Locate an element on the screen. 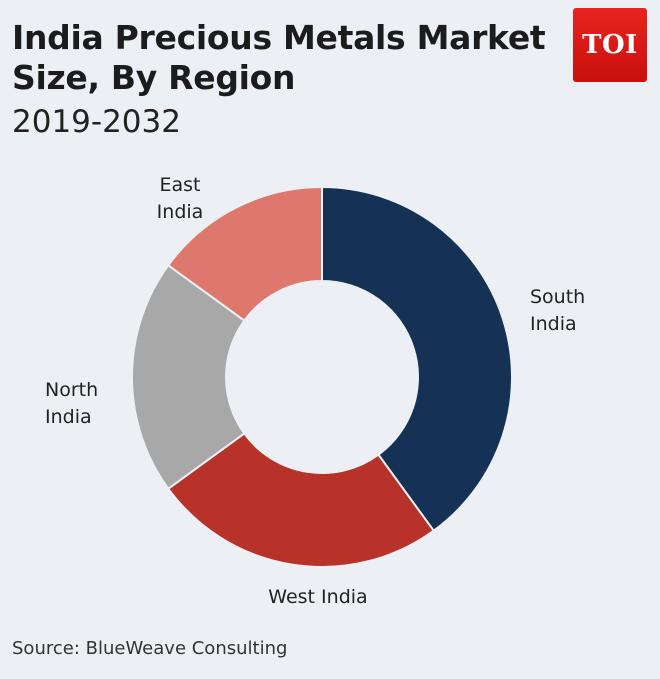  slice-south-india is located at coordinates (417, 359).